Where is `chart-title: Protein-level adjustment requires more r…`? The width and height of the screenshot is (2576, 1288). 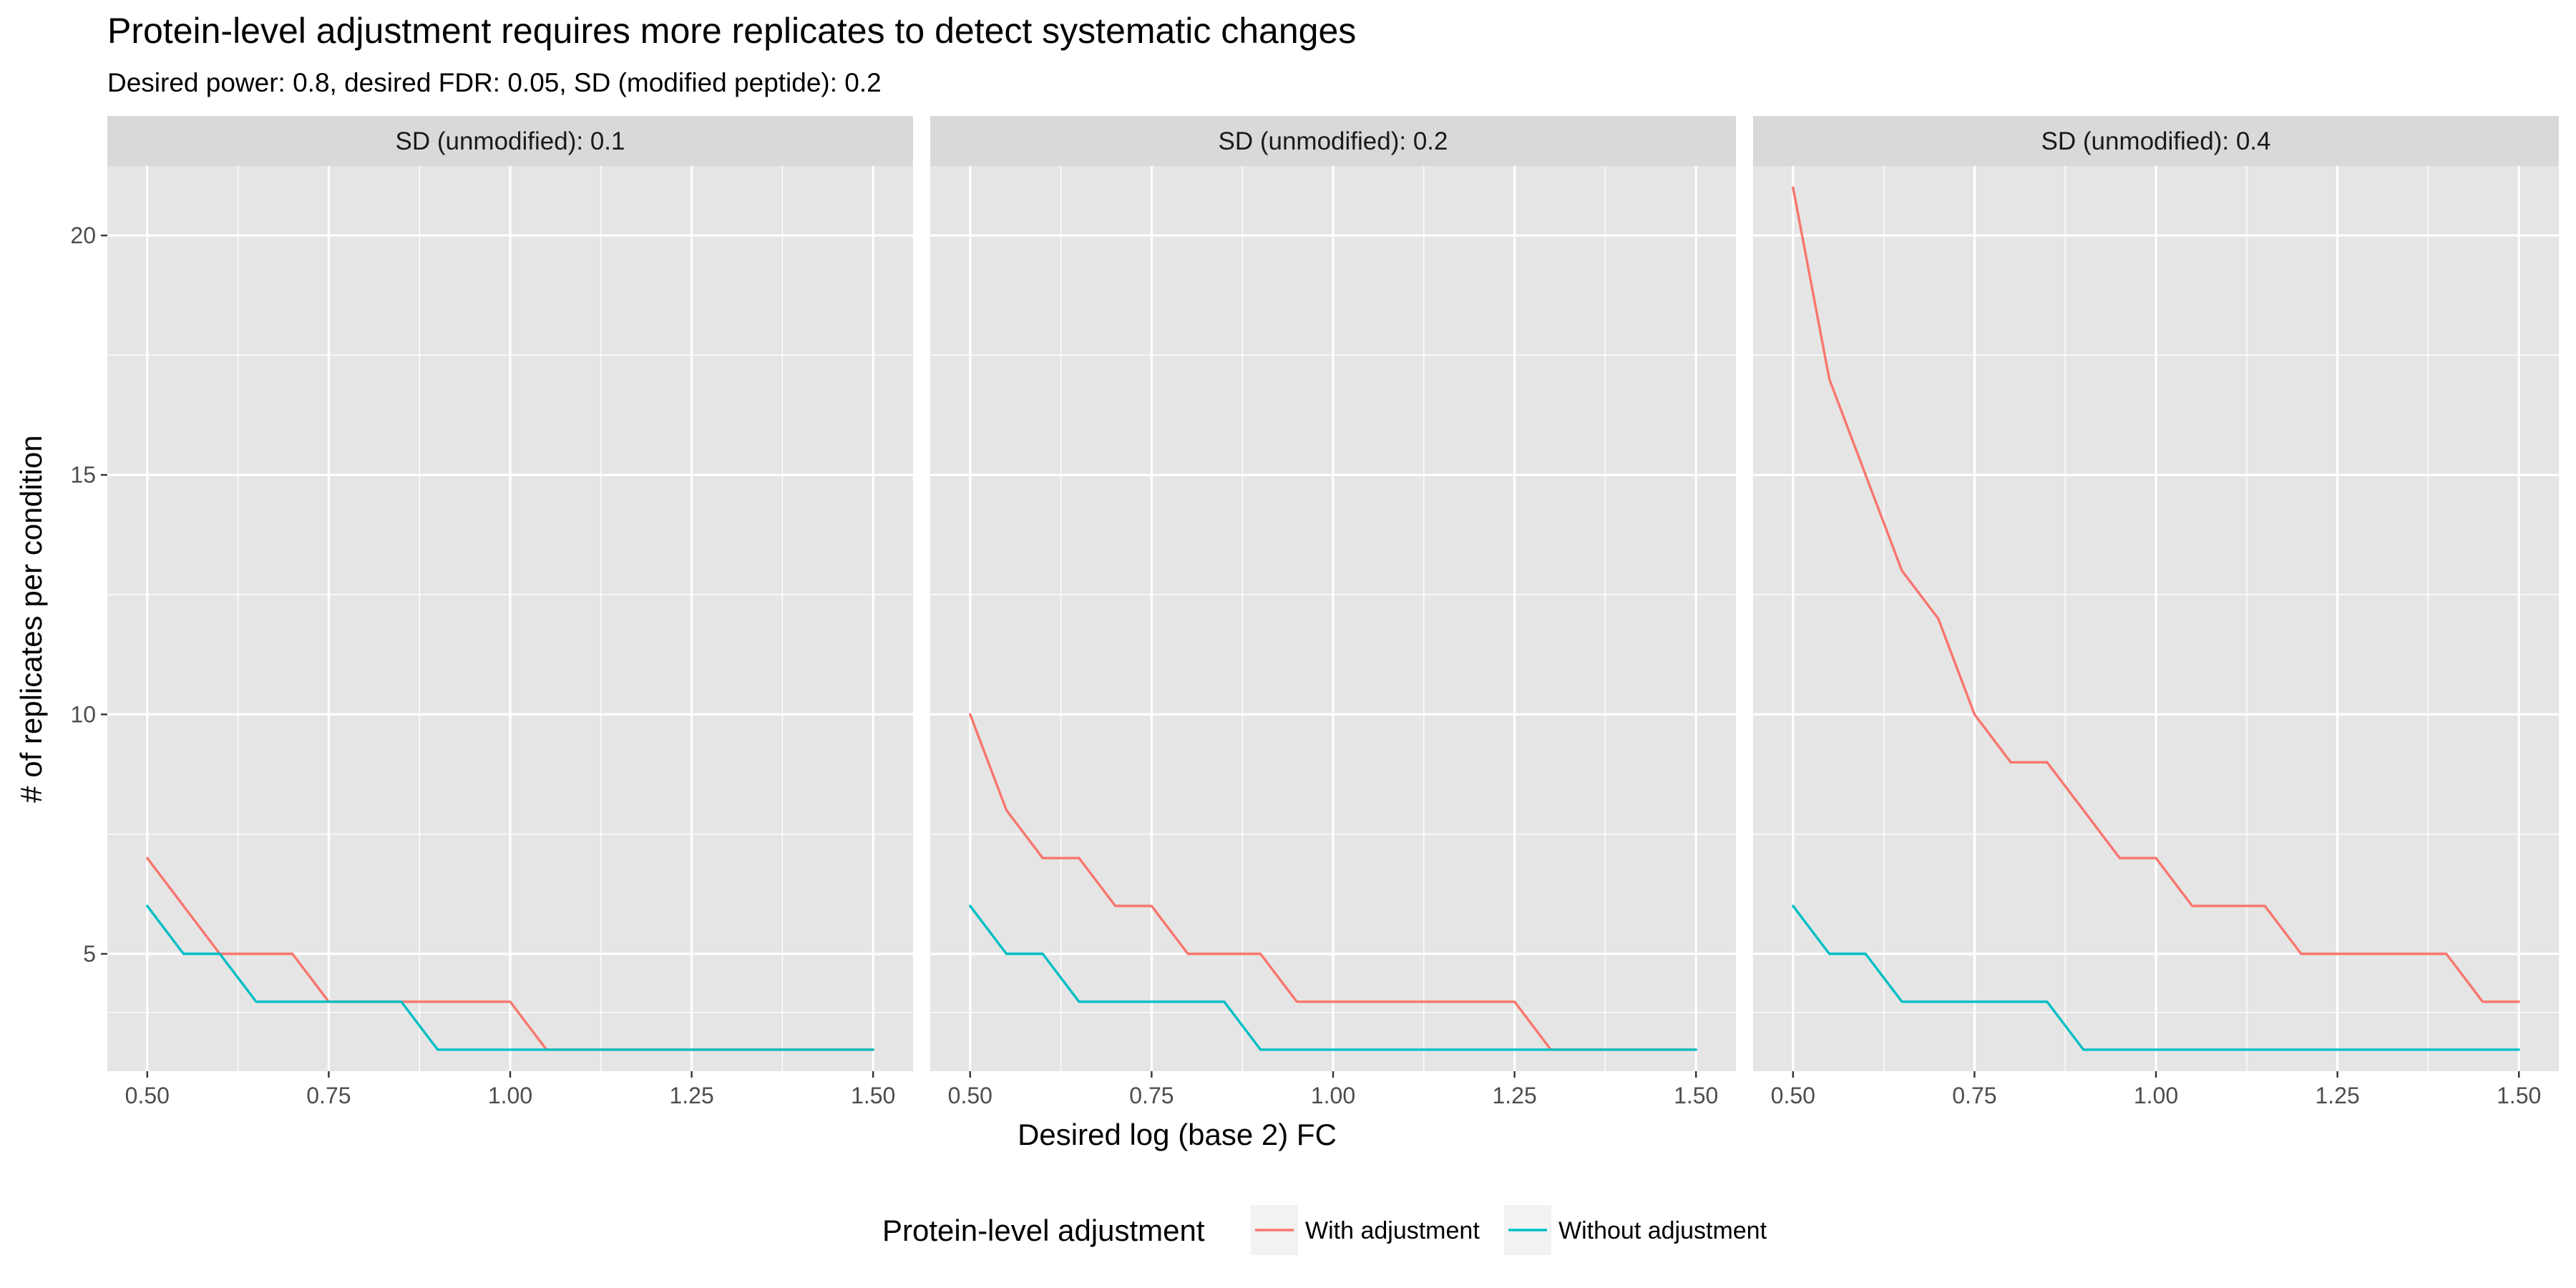
chart-title: Protein-level adjustment requires more r… is located at coordinates (731, 31).